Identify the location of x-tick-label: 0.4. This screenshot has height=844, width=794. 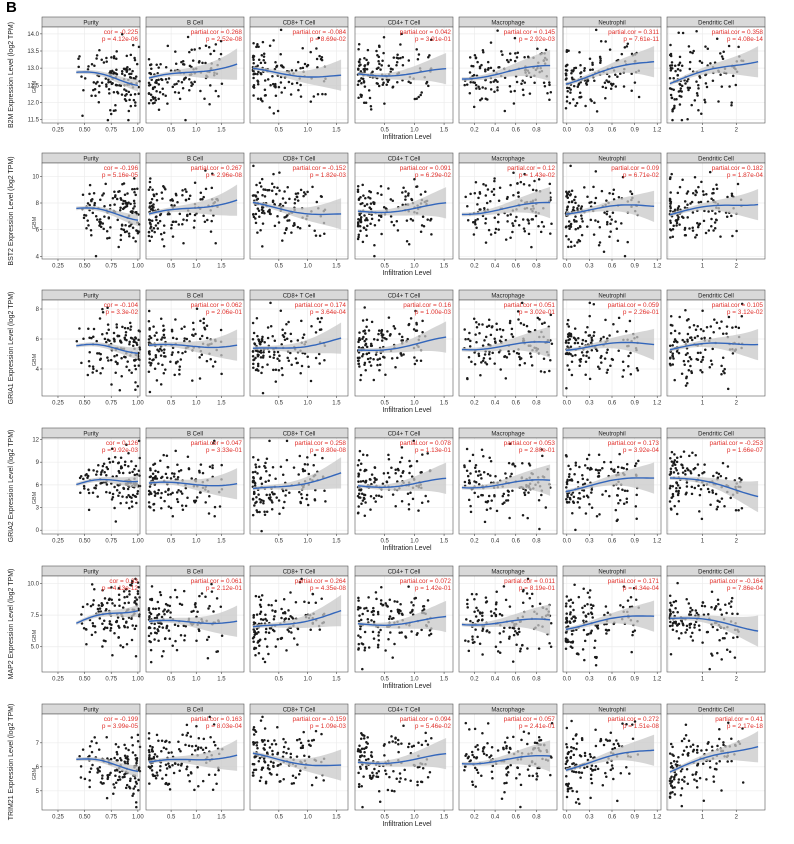
(495, 267).